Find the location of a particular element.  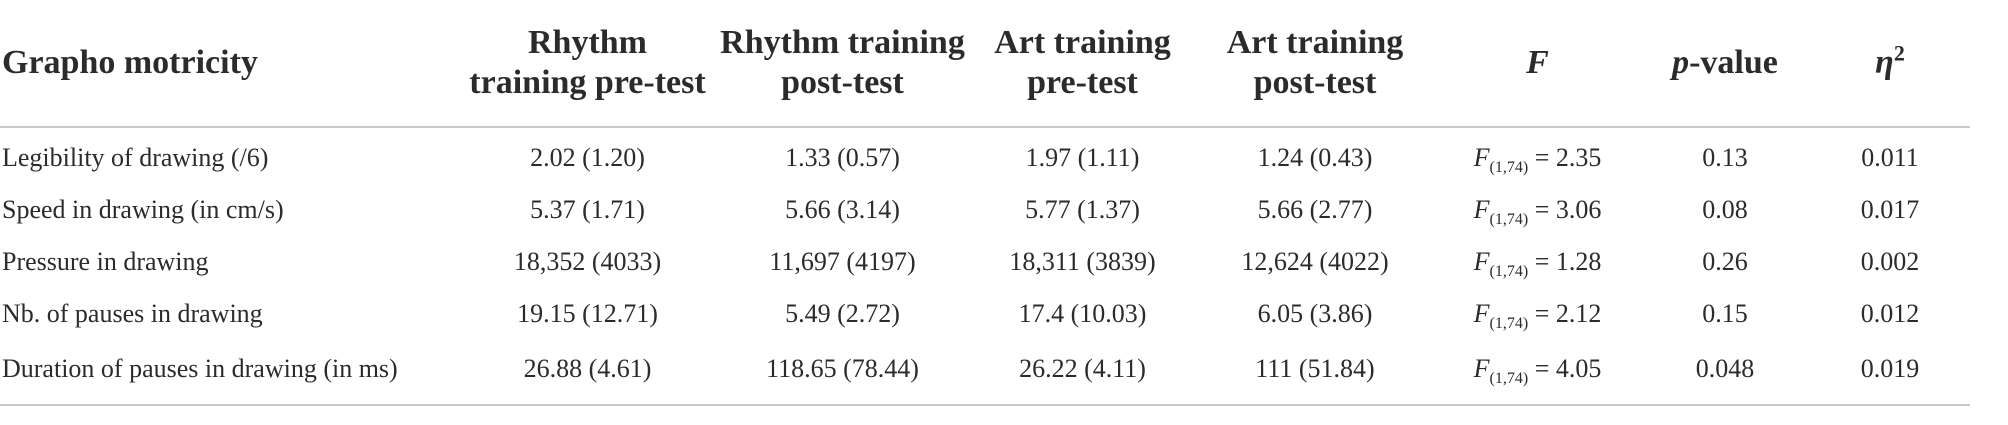

cell-art-pre: 17.4 (10.03) is located at coordinates (1082, 313).